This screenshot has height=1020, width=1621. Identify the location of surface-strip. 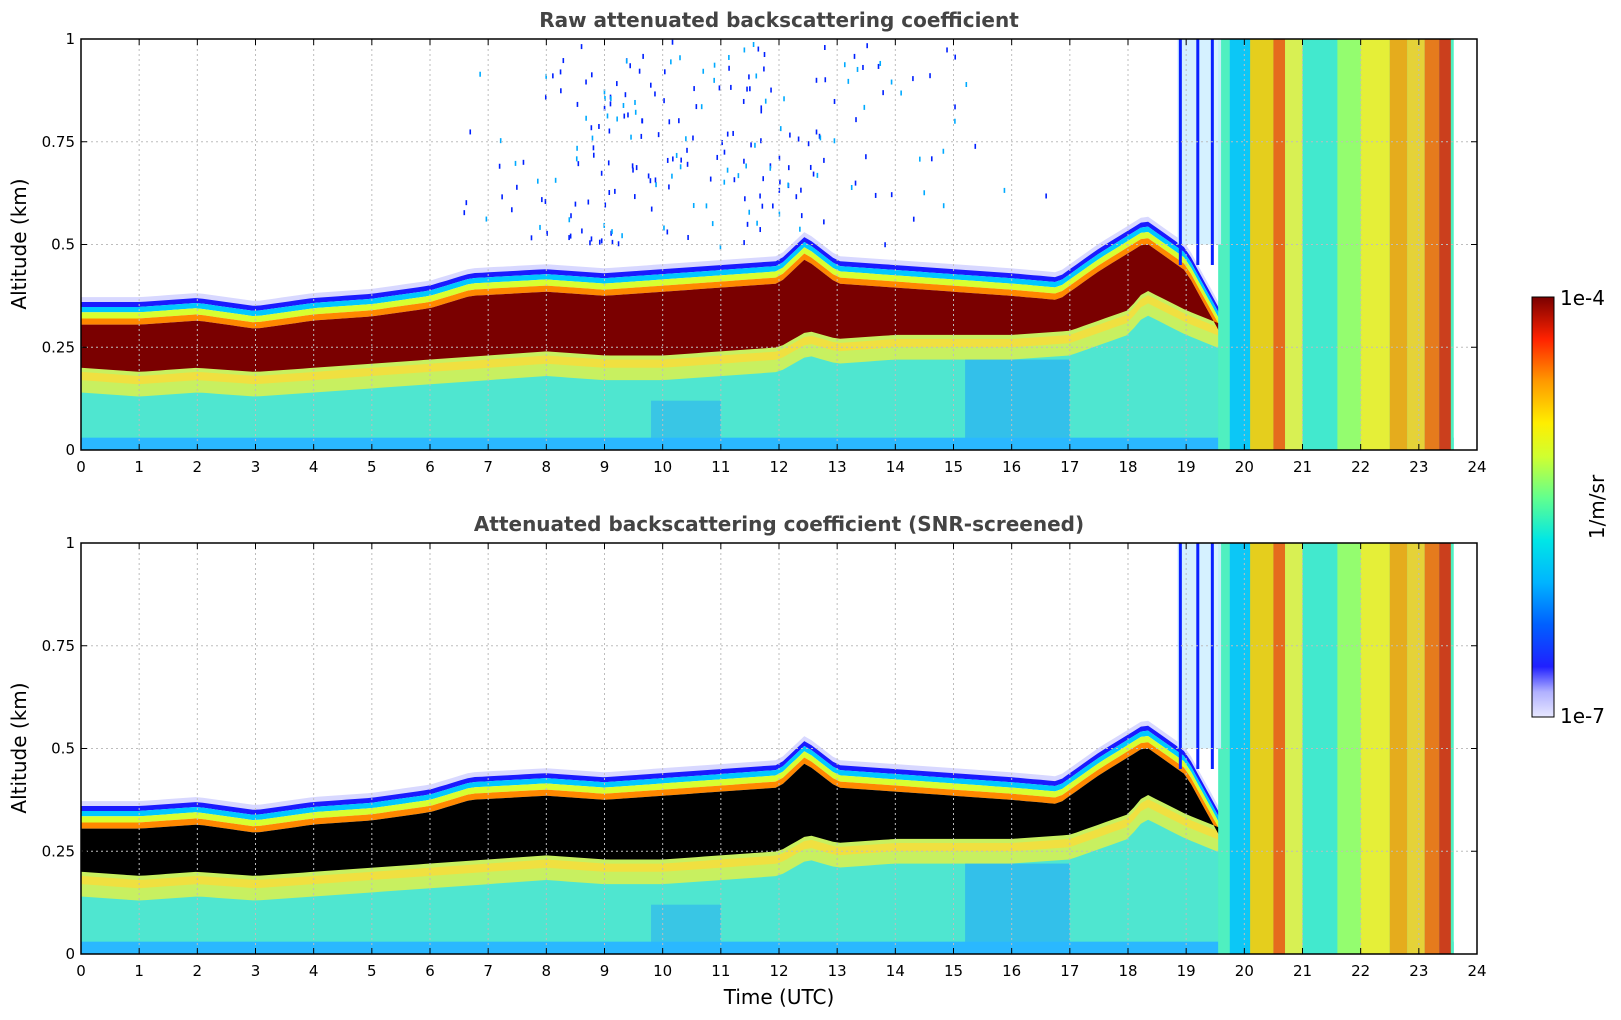
(767, 443).